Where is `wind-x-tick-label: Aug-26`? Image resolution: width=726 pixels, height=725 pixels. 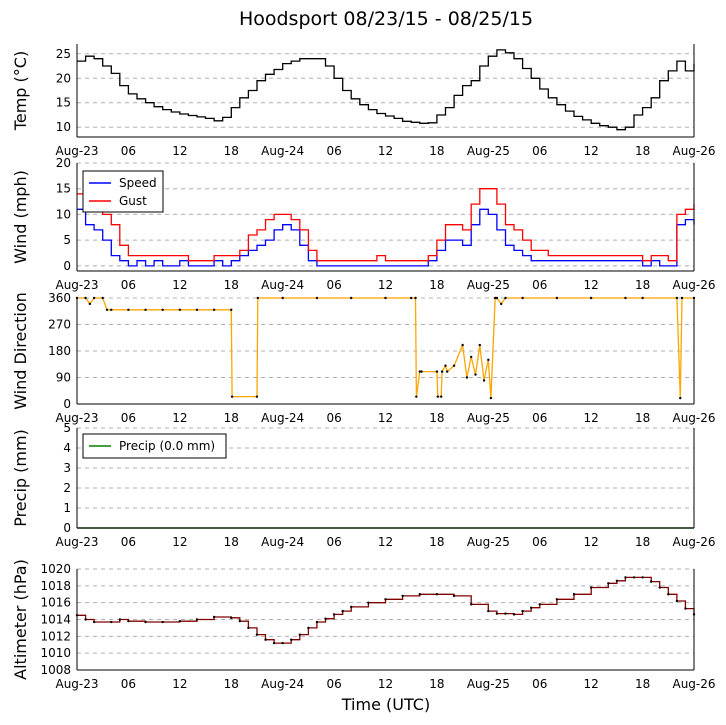
wind-x-tick-label: Aug-26 is located at coordinates (693, 285).